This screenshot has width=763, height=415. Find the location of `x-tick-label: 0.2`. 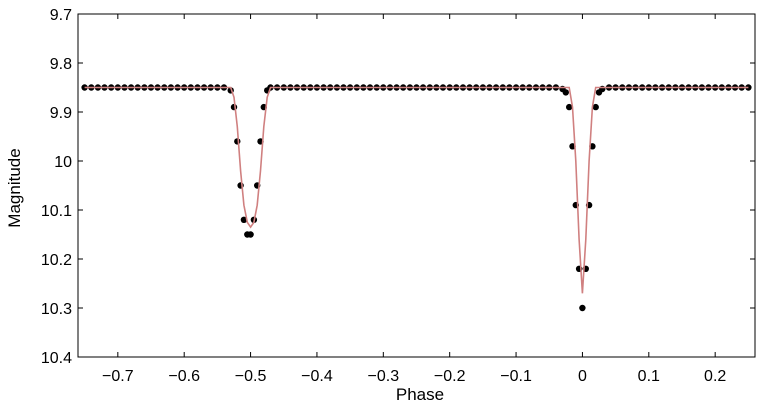

x-tick-label: 0.2 is located at coordinates (715, 376).